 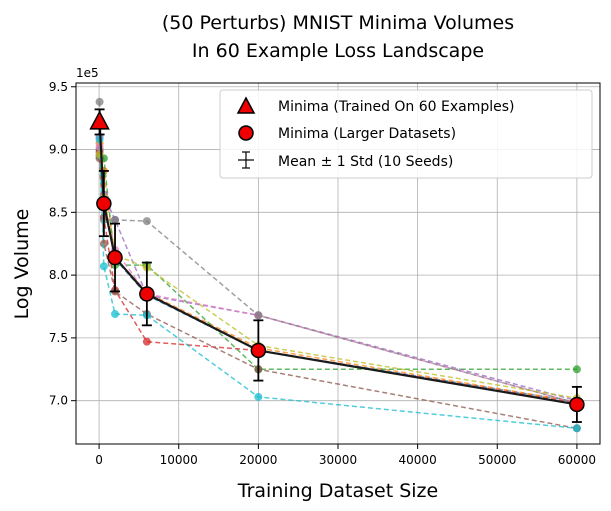 What do you see at coordinates (62, 244) in the screenshot?
I see `y-axis-ticks: 7.0 7.5 8.0 8.5 9.0 9.5` at bounding box center [62, 244].